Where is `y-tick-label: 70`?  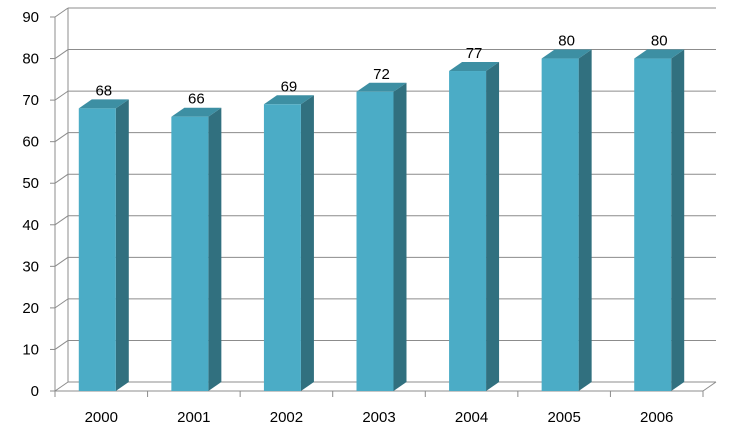
y-tick-label: 70 is located at coordinates (30, 100).